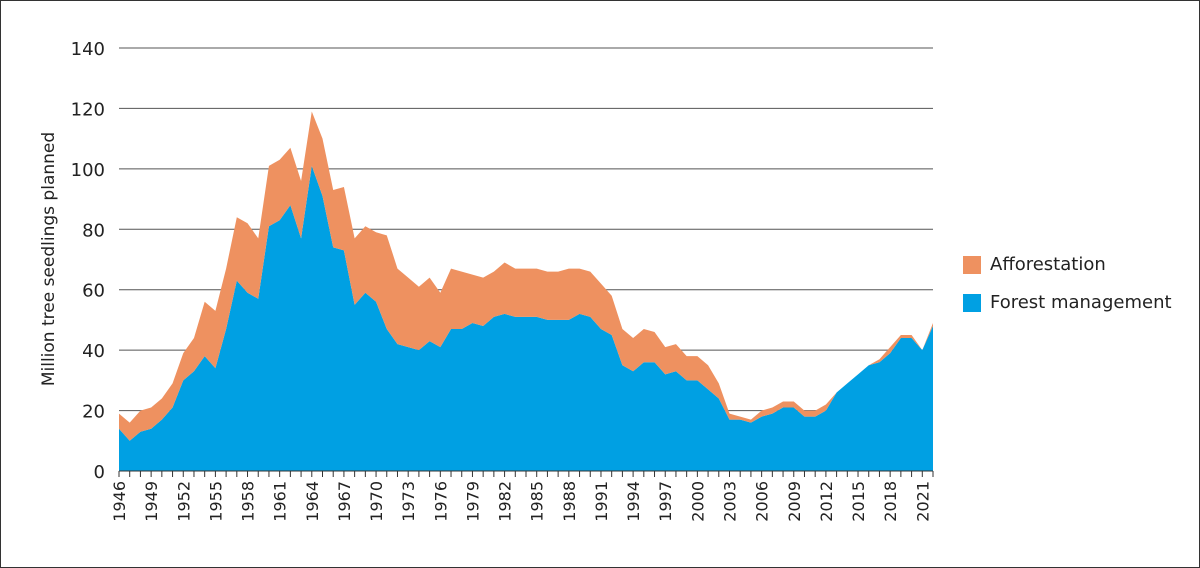 This screenshot has height=568, width=1200. Describe the element at coordinates (93, 230) in the screenshot. I see `y-tick-label: 80` at that location.